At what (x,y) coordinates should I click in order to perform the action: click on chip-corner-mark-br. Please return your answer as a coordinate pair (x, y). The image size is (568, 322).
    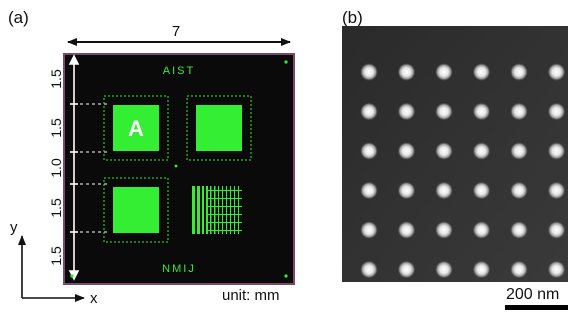
    Looking at the image, I should click on (286, 276).